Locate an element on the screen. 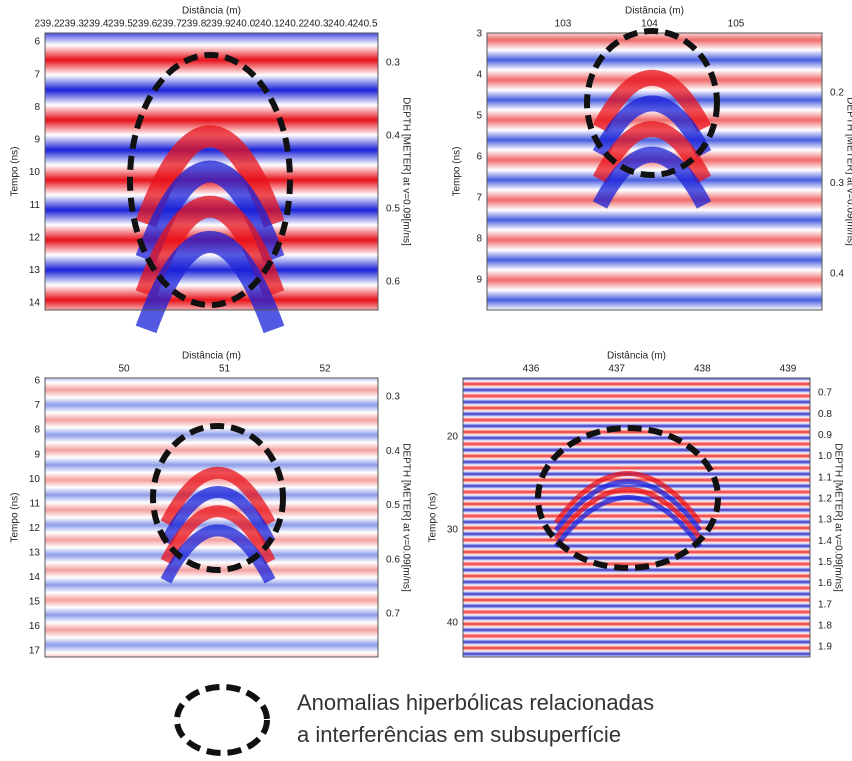 The image size is (852, 761). legend-symbol is located at coordinates (222, 720).